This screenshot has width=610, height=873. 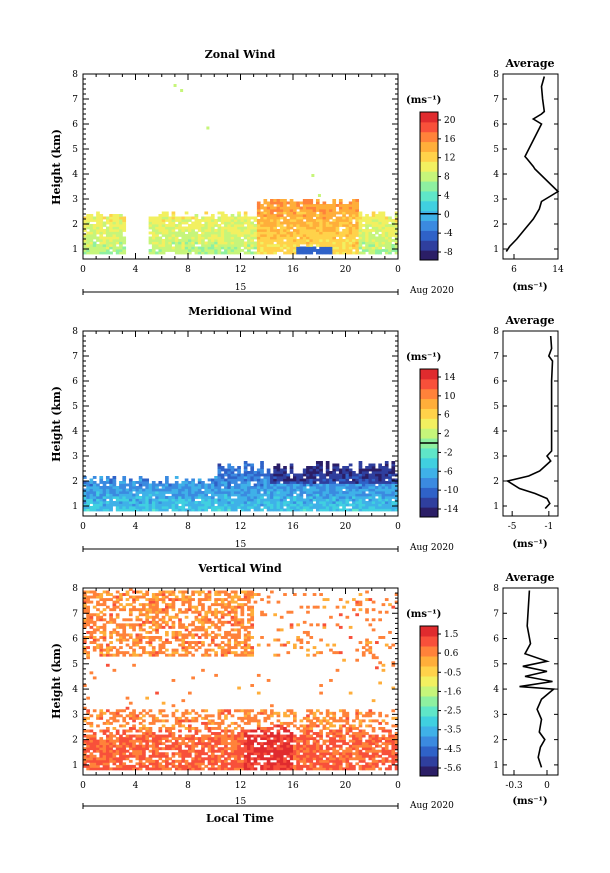 I want to click on colorbar-frame, so click(x=429, y=186).